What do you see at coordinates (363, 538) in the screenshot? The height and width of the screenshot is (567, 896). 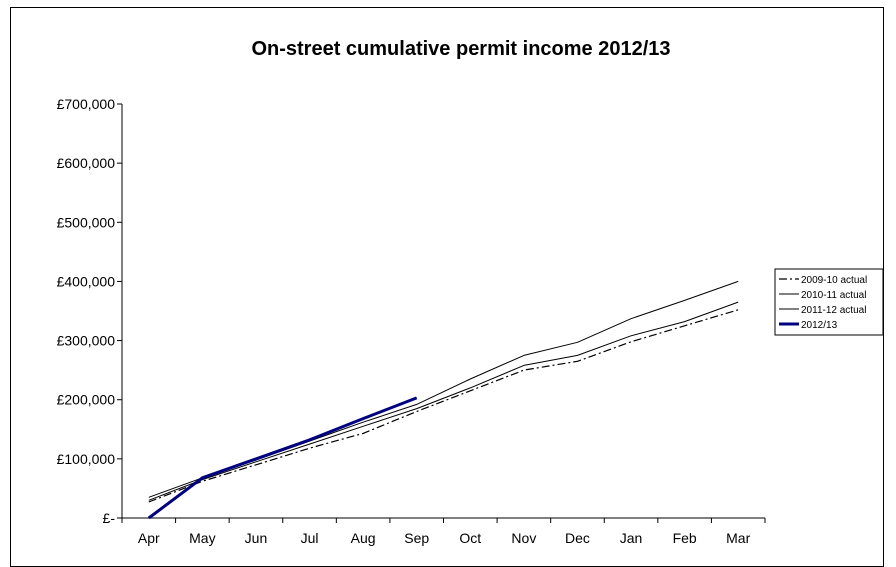 I see `x-tick-label: Aug` at bounding box center [363, 538].